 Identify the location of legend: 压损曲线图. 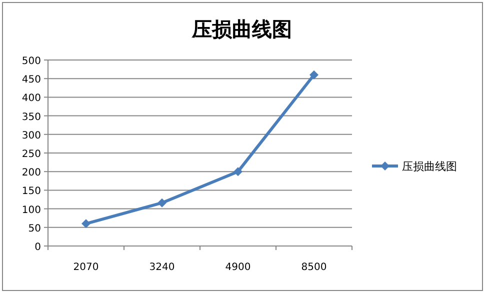
(414, 166).